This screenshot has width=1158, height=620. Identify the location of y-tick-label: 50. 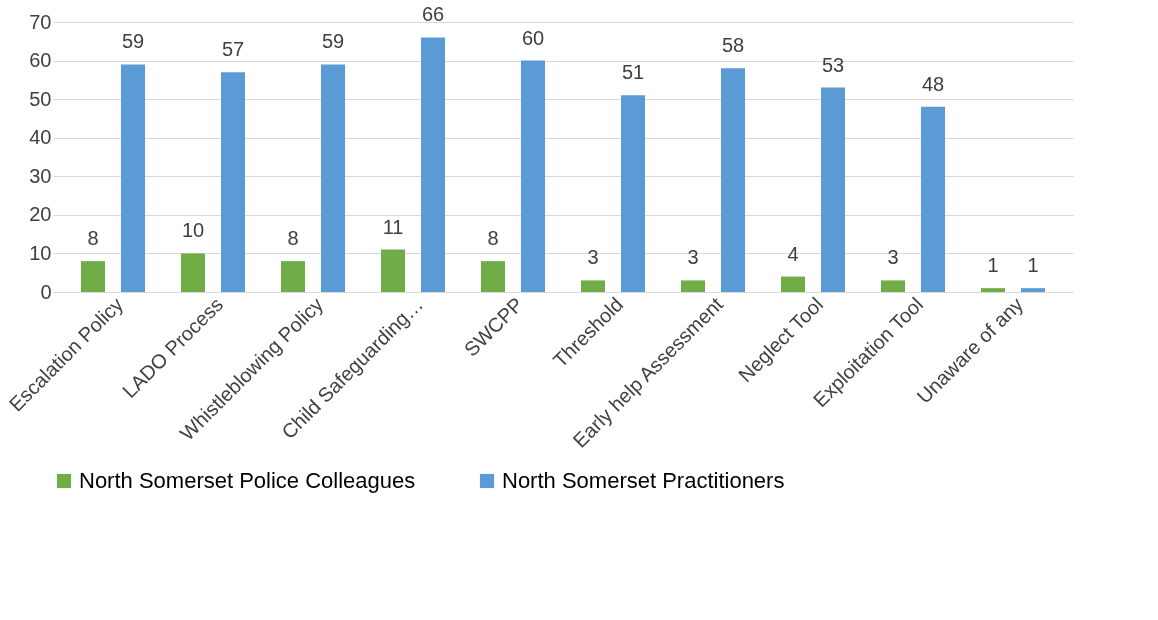
(40, 98).